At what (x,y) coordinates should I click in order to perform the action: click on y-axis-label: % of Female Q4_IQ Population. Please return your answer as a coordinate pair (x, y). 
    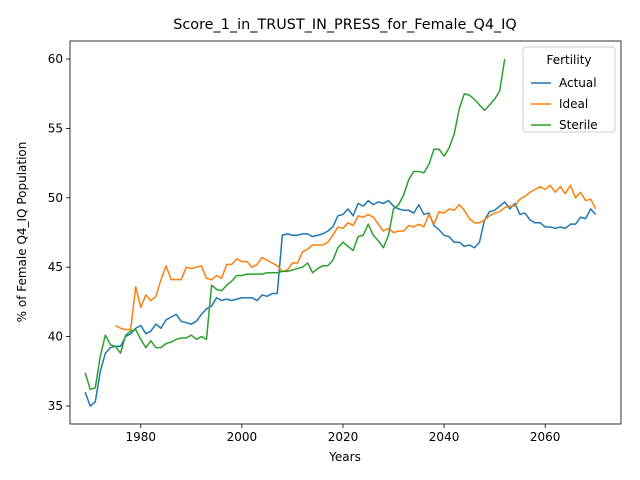
    Looking at the image, I should click on (22, 232).